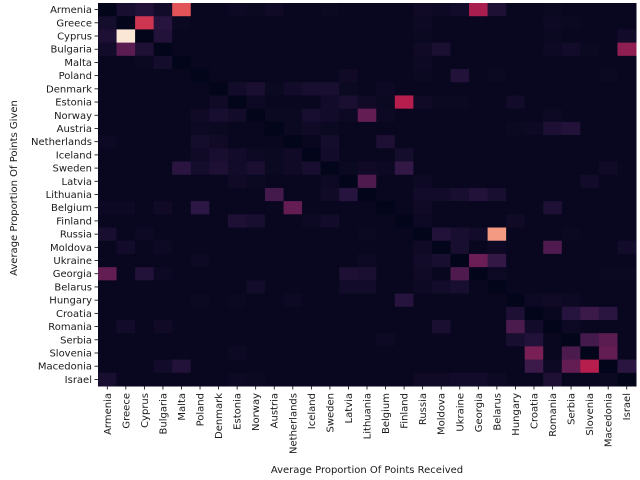 This screenshot has width=640, height=480. I want to click on x-tick-label: Austria, so click(275, 410).